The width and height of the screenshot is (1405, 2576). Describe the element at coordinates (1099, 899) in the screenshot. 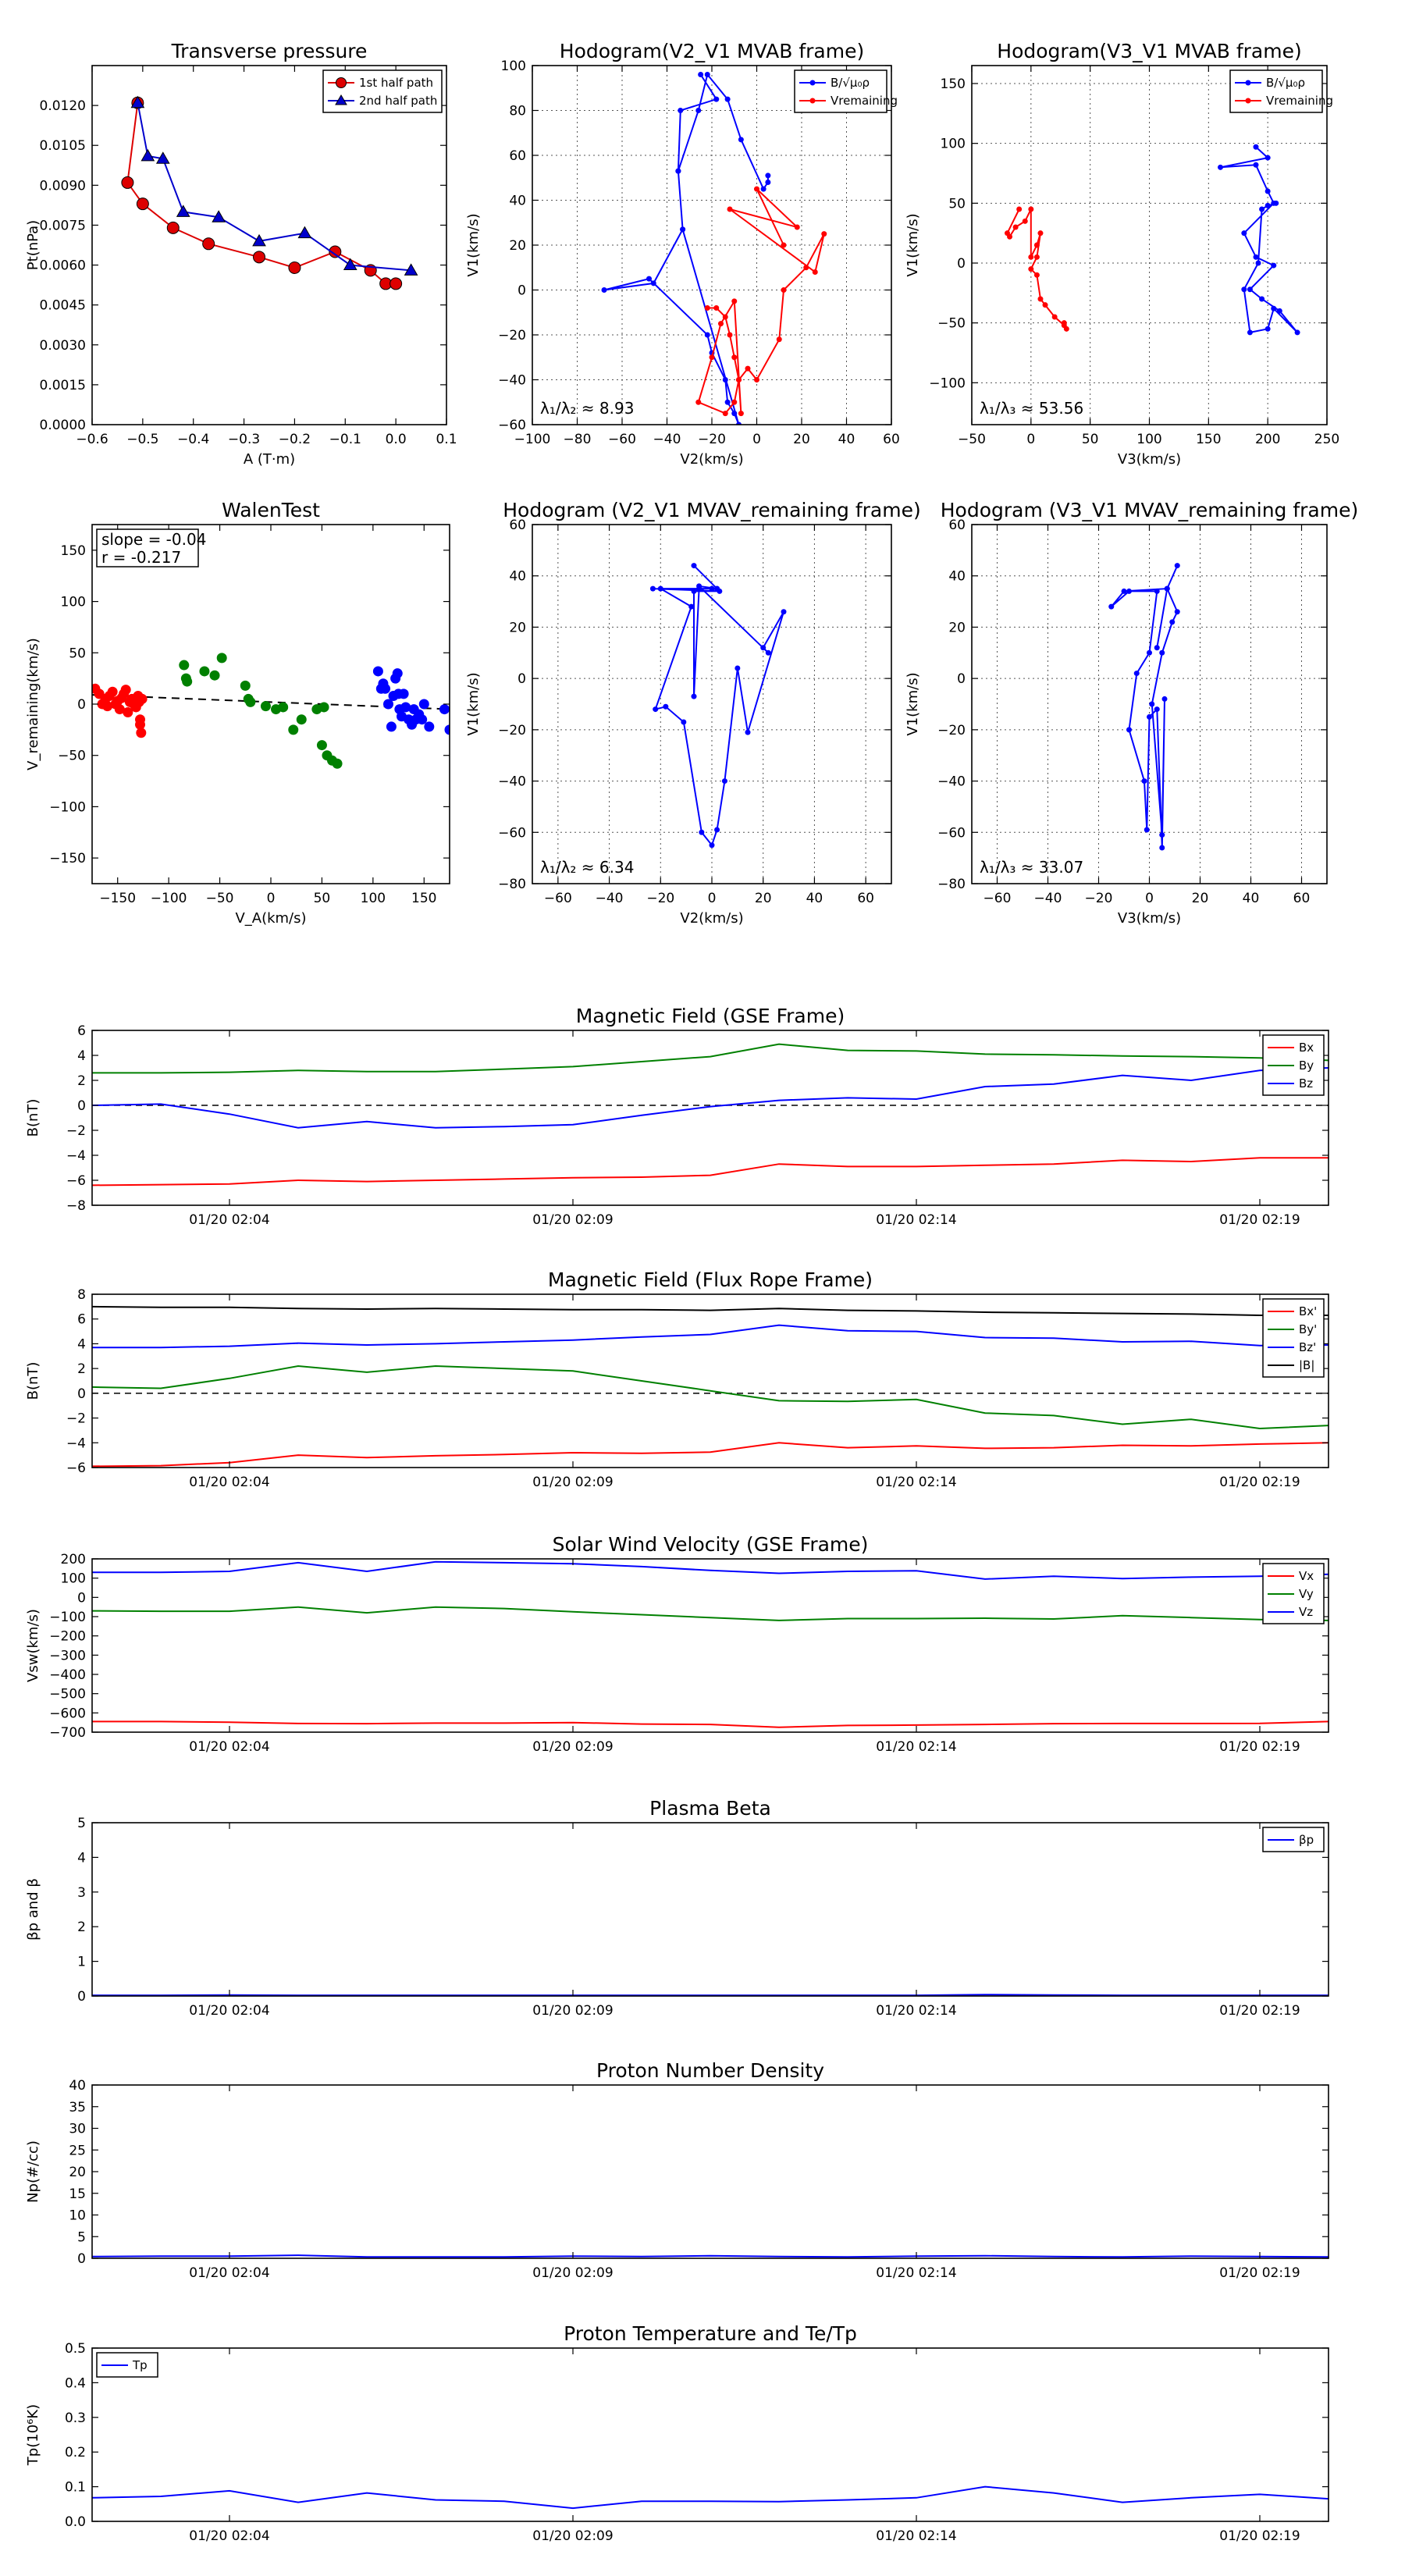

I see `x-tick-label: −20` at that location.